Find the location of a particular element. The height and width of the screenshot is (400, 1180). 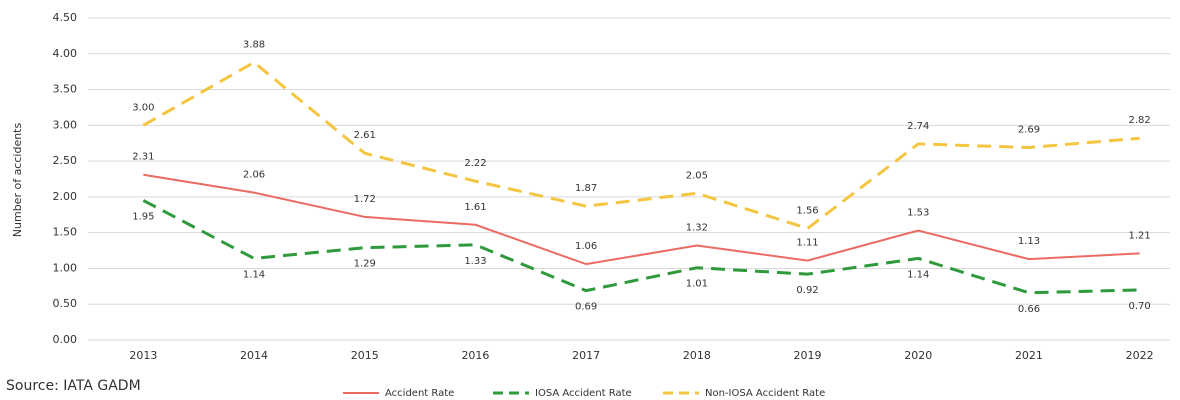

y-tick-label: 3.00 is located at coordinates (65, 124).